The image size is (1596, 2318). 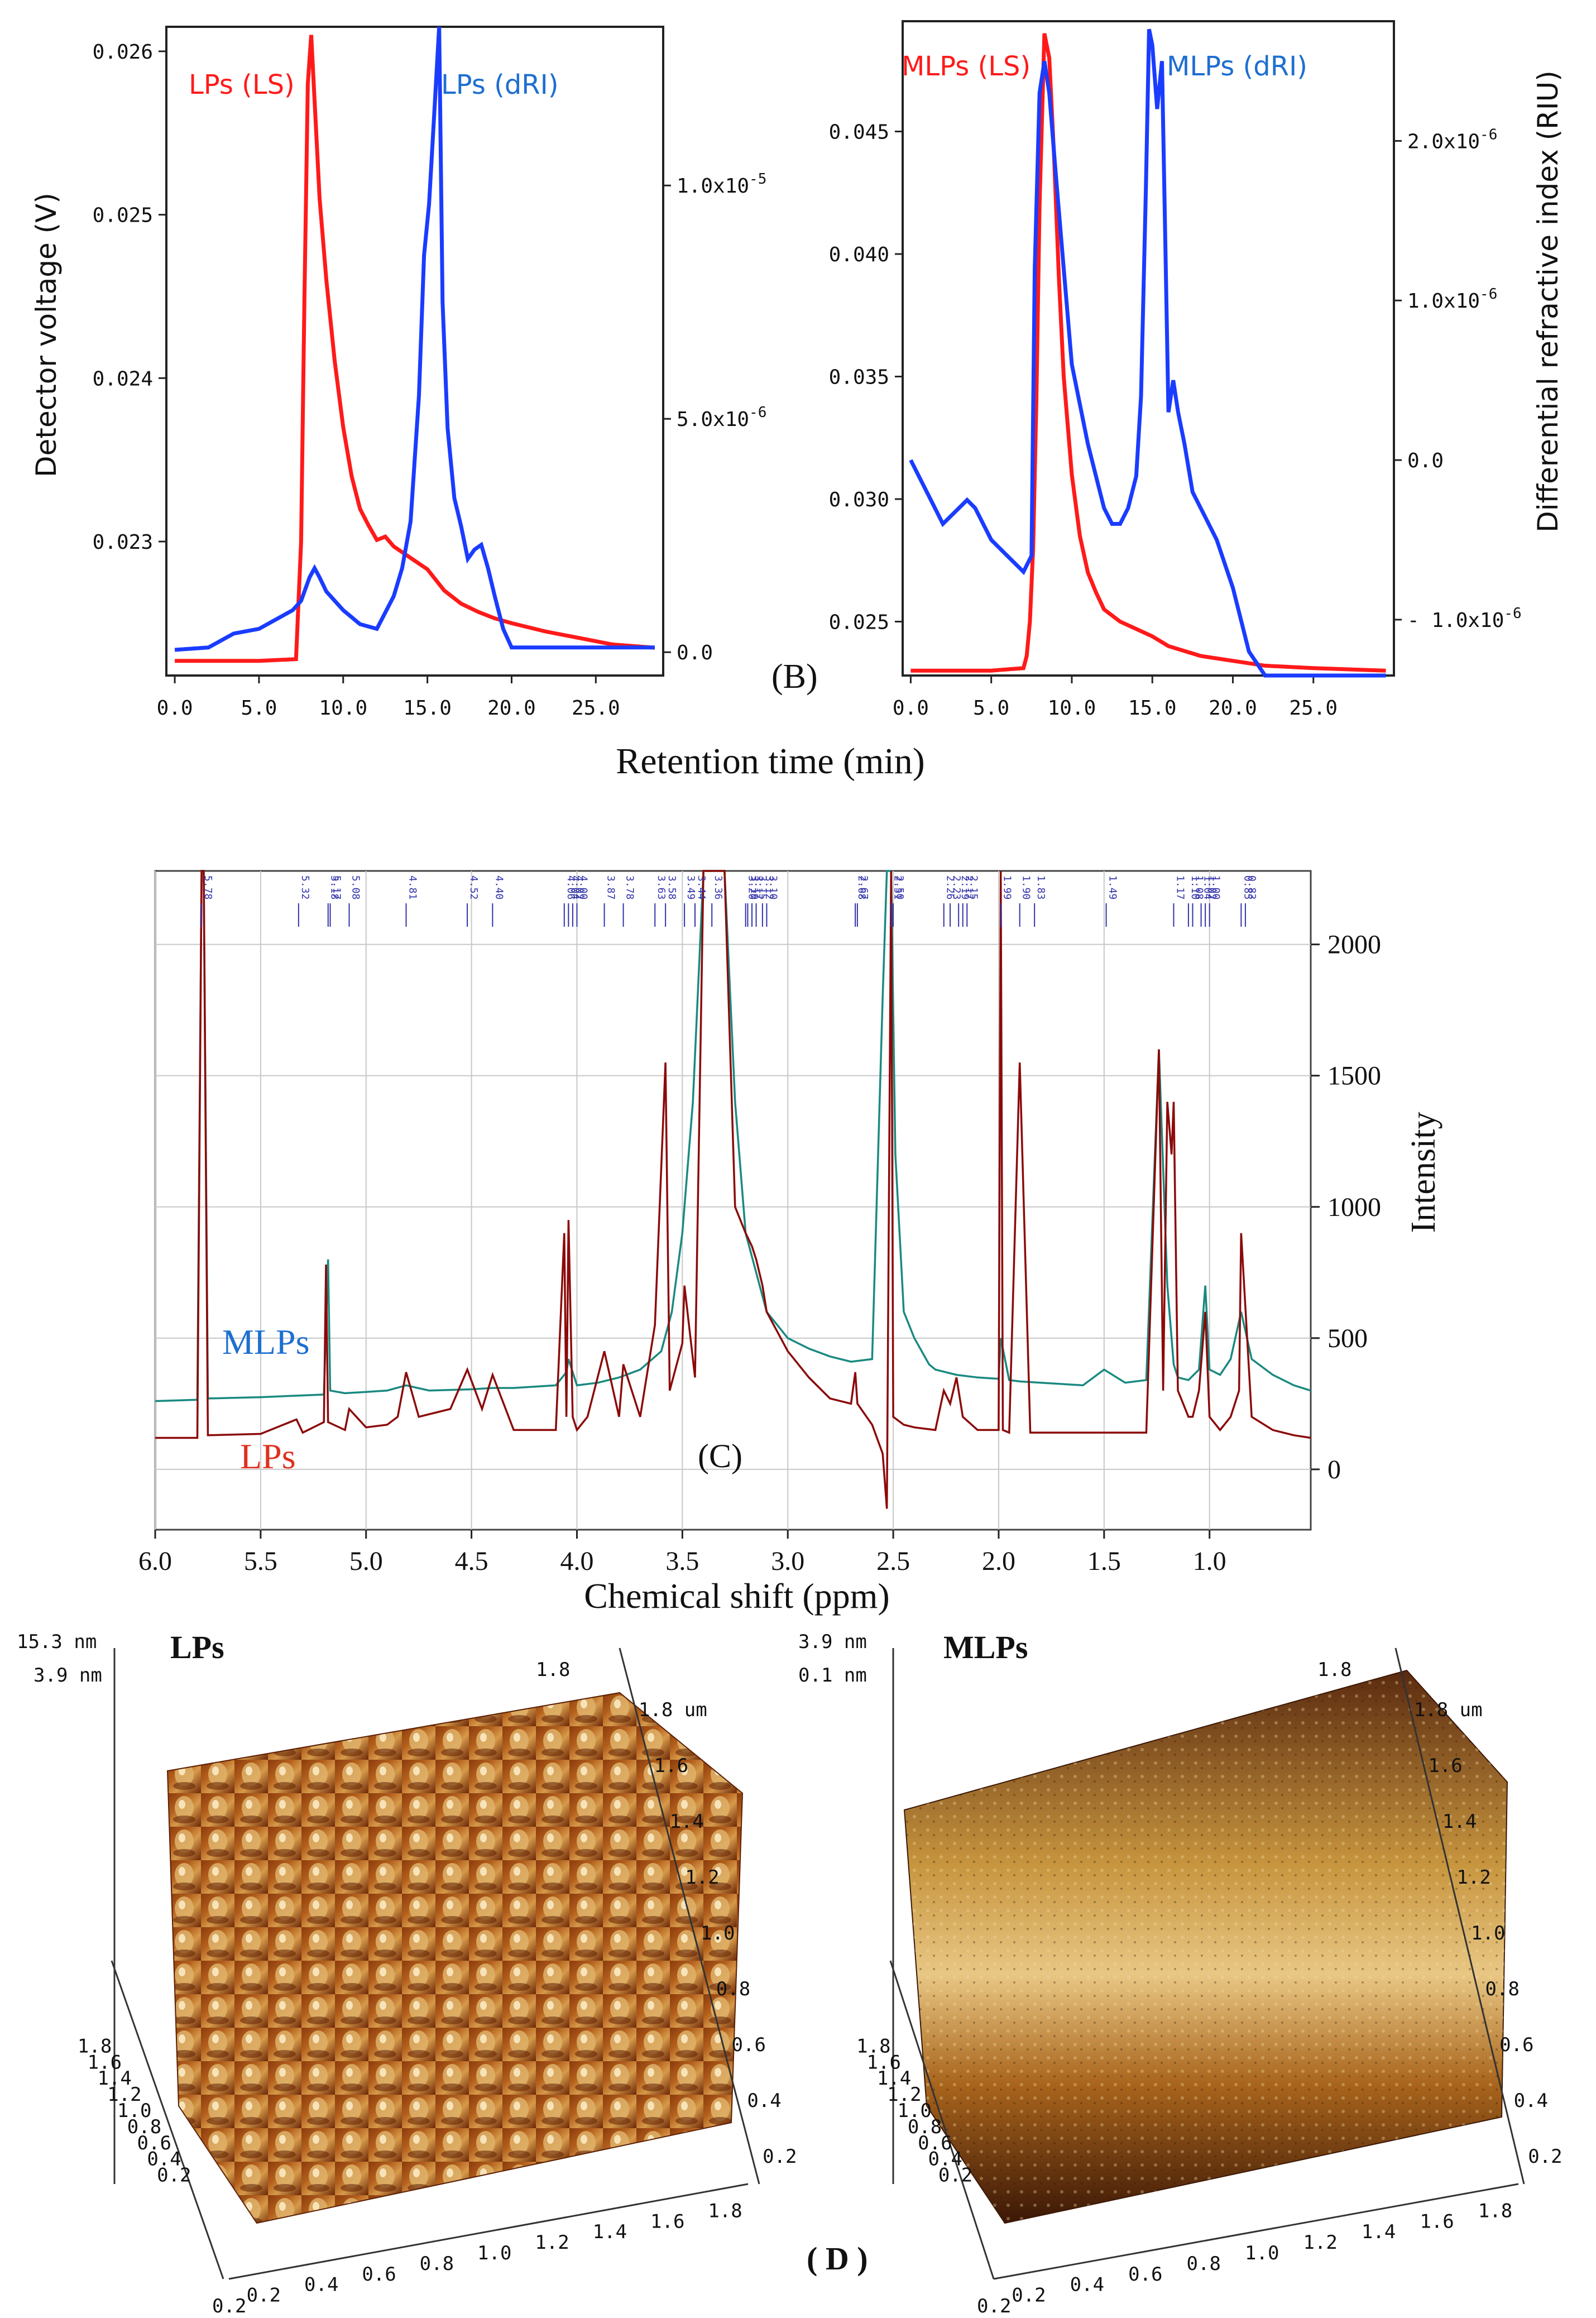 What do you see at coordinates (718, 1934) in the screenshot?
I see `afm-lps-rtick-label: 1.0` at bounding box center [718, 1934].